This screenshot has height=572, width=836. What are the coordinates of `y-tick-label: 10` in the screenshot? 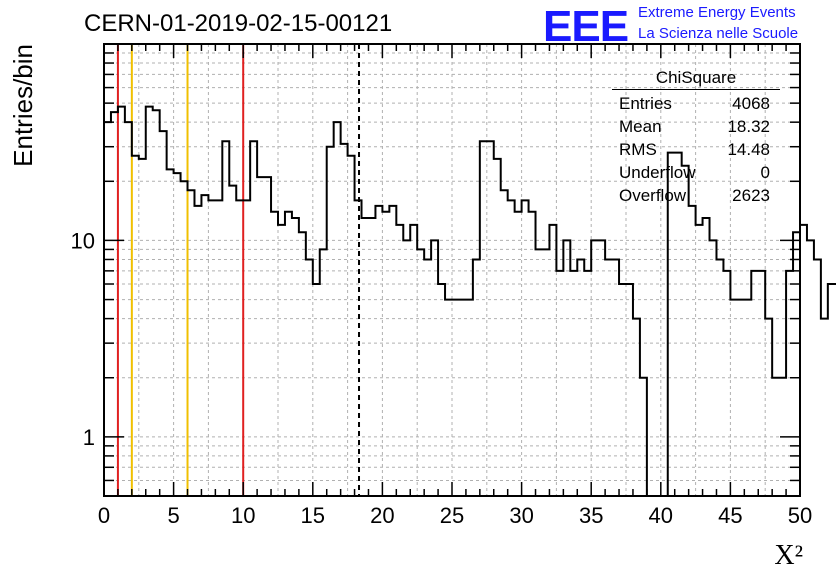 It's located at (83, 240).